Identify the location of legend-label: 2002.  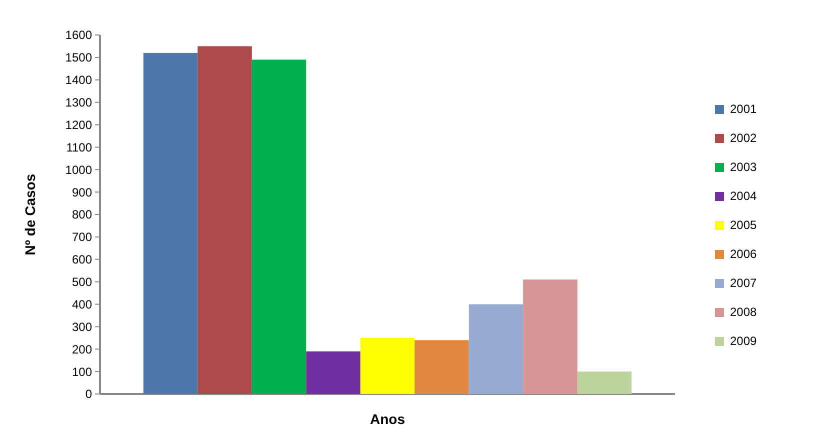
(744, 138).